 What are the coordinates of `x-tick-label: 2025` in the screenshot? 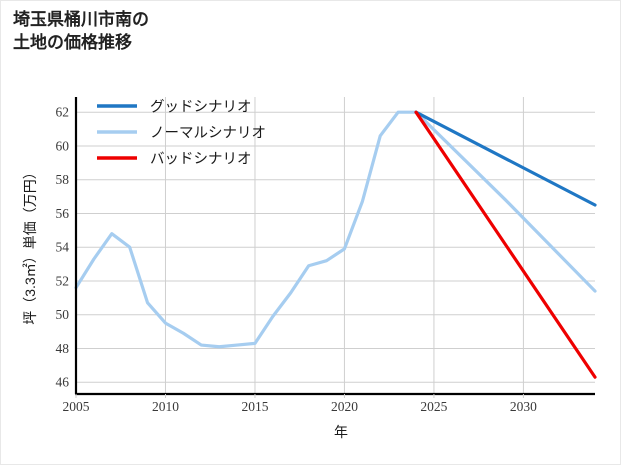 It's located at (433, 406).